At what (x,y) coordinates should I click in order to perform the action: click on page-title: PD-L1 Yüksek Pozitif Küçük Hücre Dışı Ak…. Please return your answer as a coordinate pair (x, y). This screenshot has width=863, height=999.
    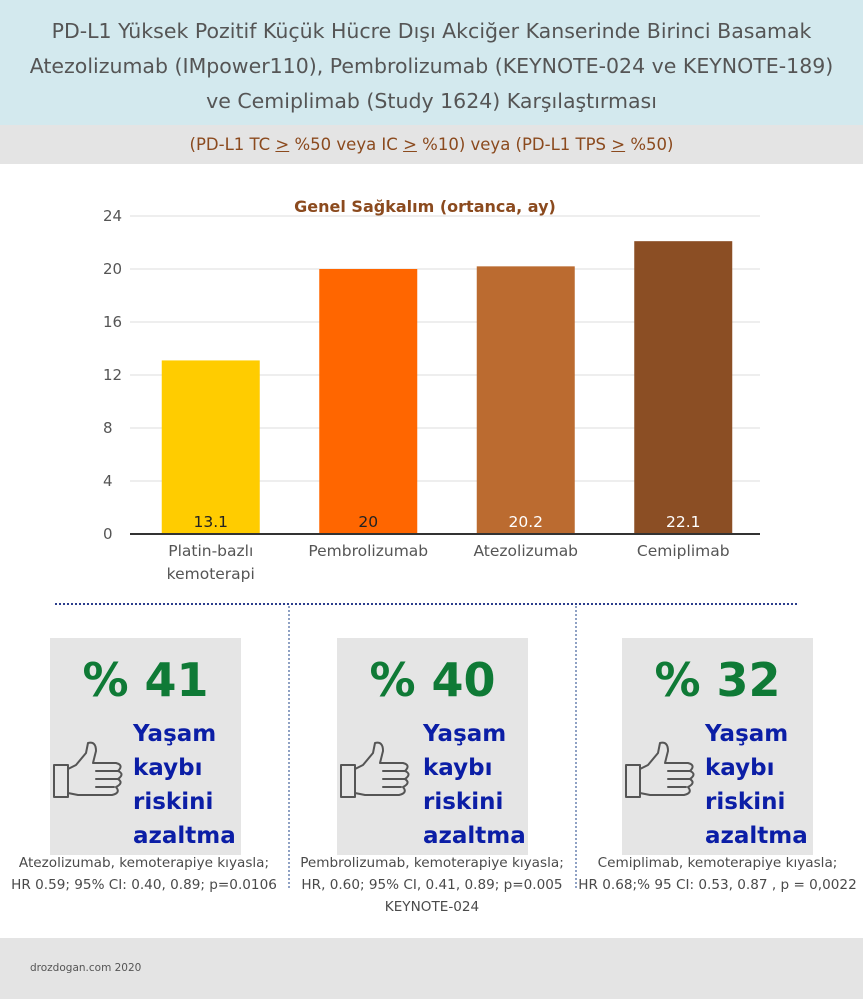
    Looking at the image, I should click on (431, 66).